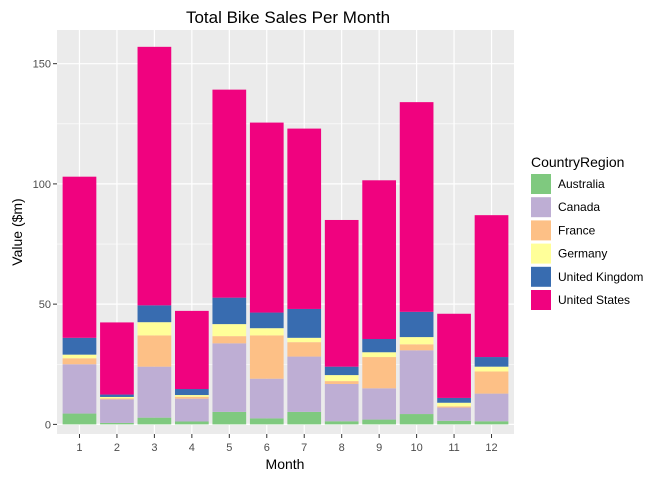 Image resolution: width=672 pixels, height=480 pixels. I want to click on legend-label-canada: Canada, so click(579, 207).